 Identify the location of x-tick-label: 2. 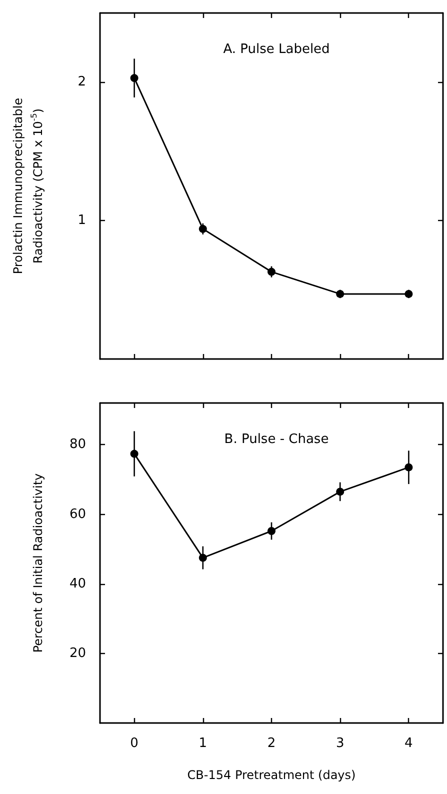
(271, 743).